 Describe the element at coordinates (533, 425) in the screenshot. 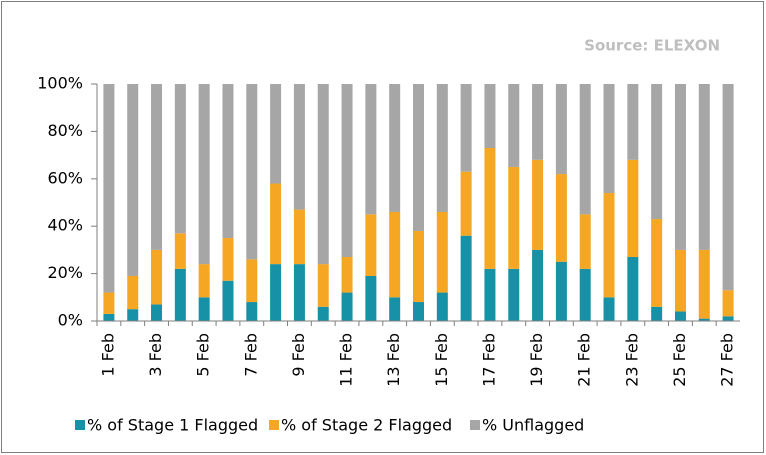

I see `legend-label: % Unflagged` at that location.